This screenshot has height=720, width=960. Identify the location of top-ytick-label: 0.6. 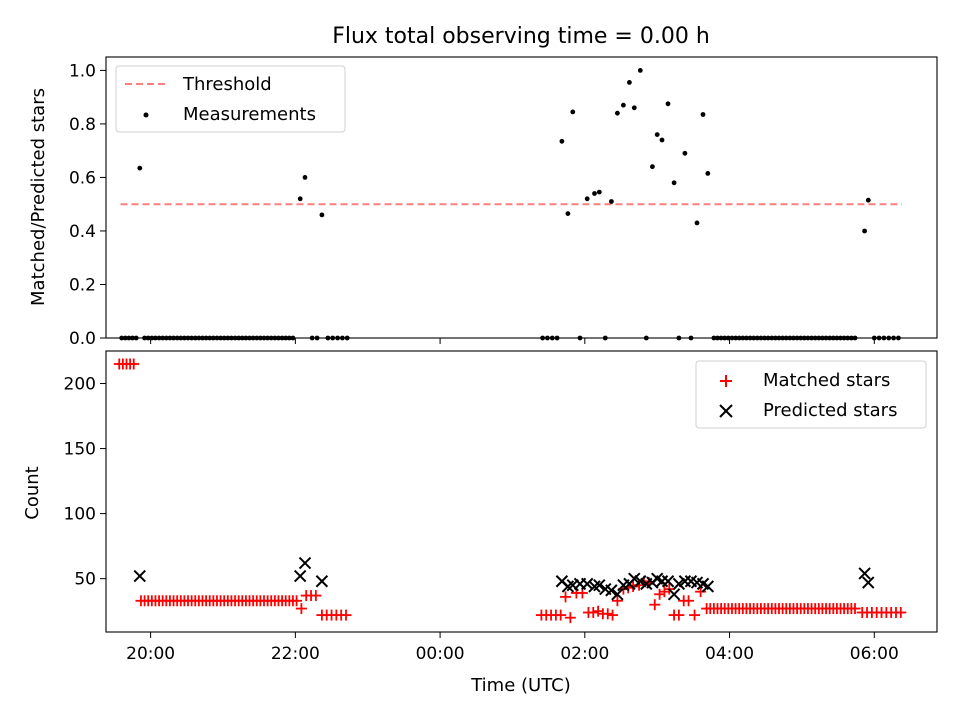
(82, 178).